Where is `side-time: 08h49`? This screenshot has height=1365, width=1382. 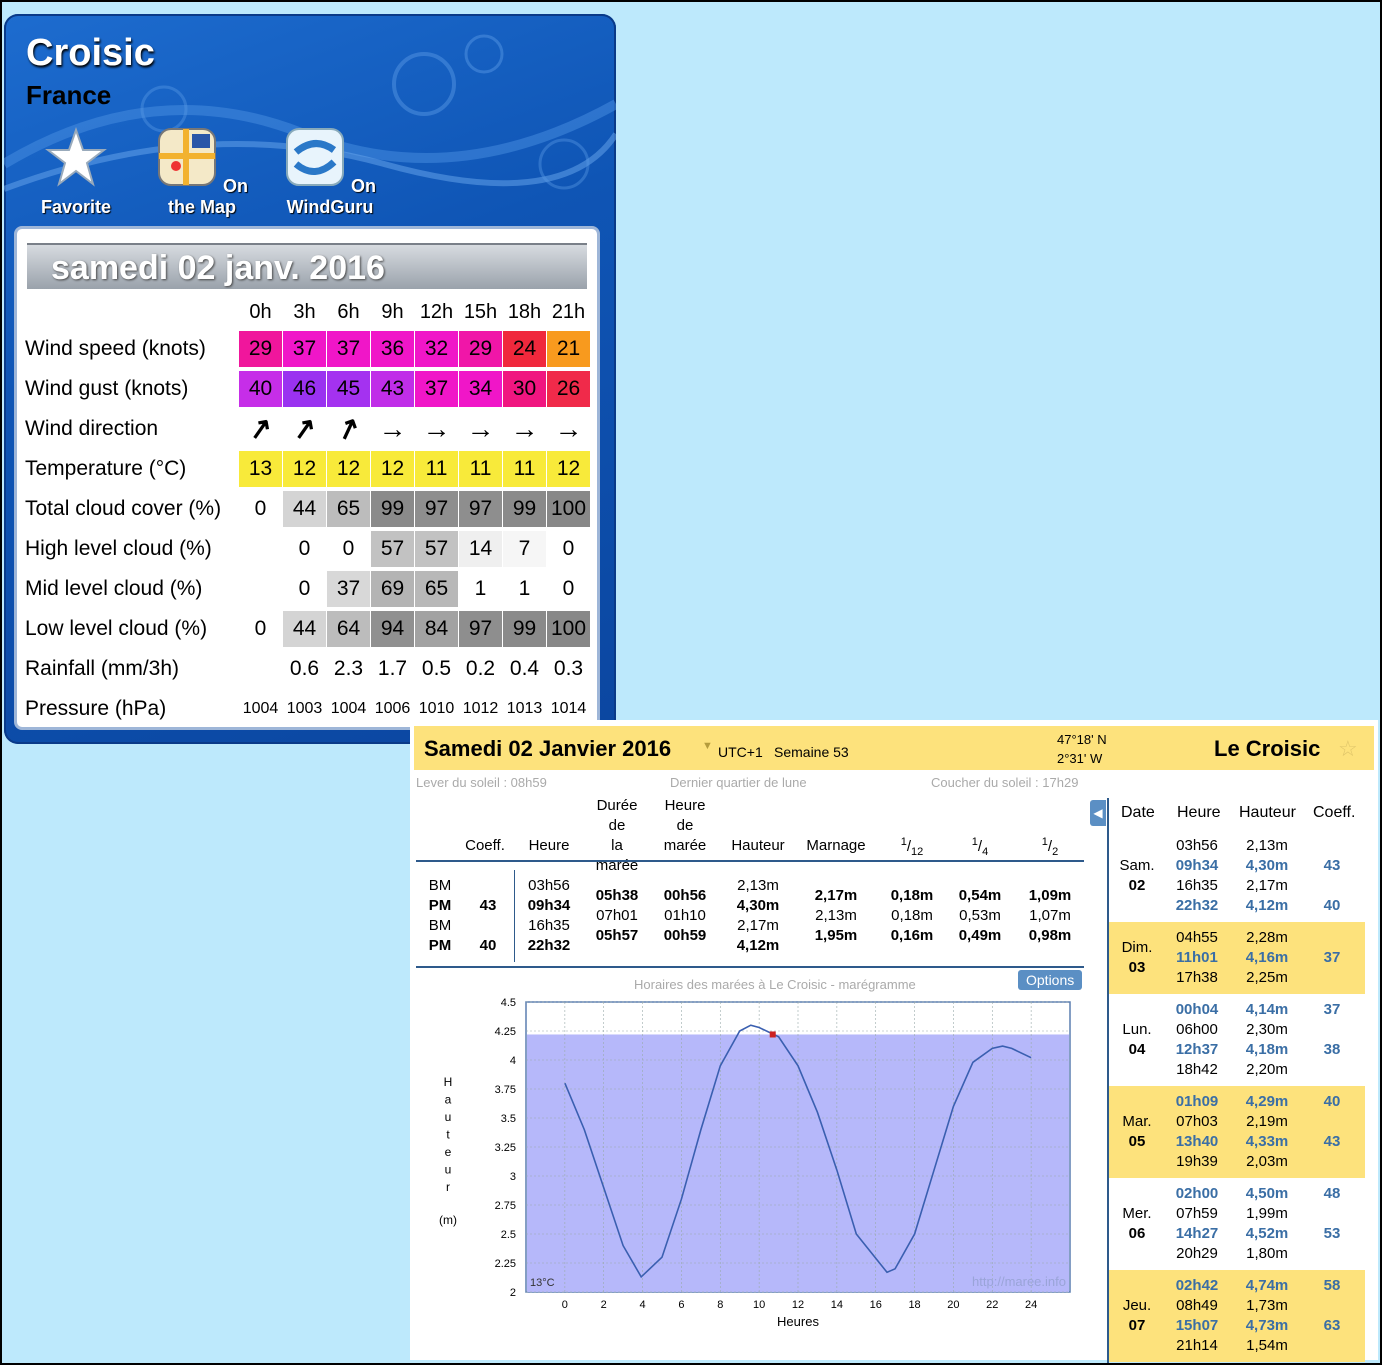
side-time: 08h49 is located at coordinates (1197, 1305).